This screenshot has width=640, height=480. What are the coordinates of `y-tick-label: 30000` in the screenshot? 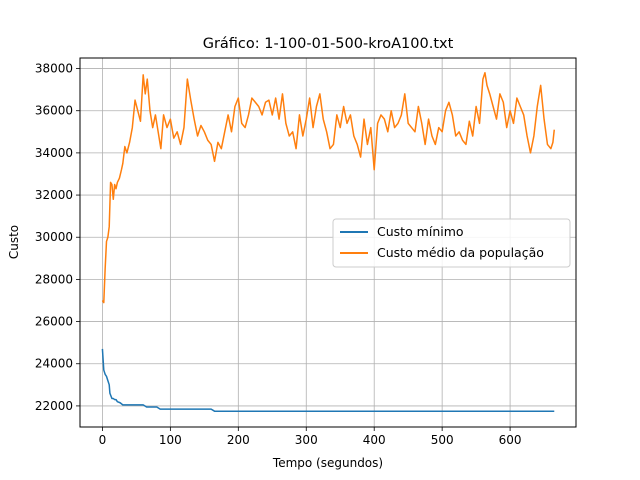 It's located at (54, 237).